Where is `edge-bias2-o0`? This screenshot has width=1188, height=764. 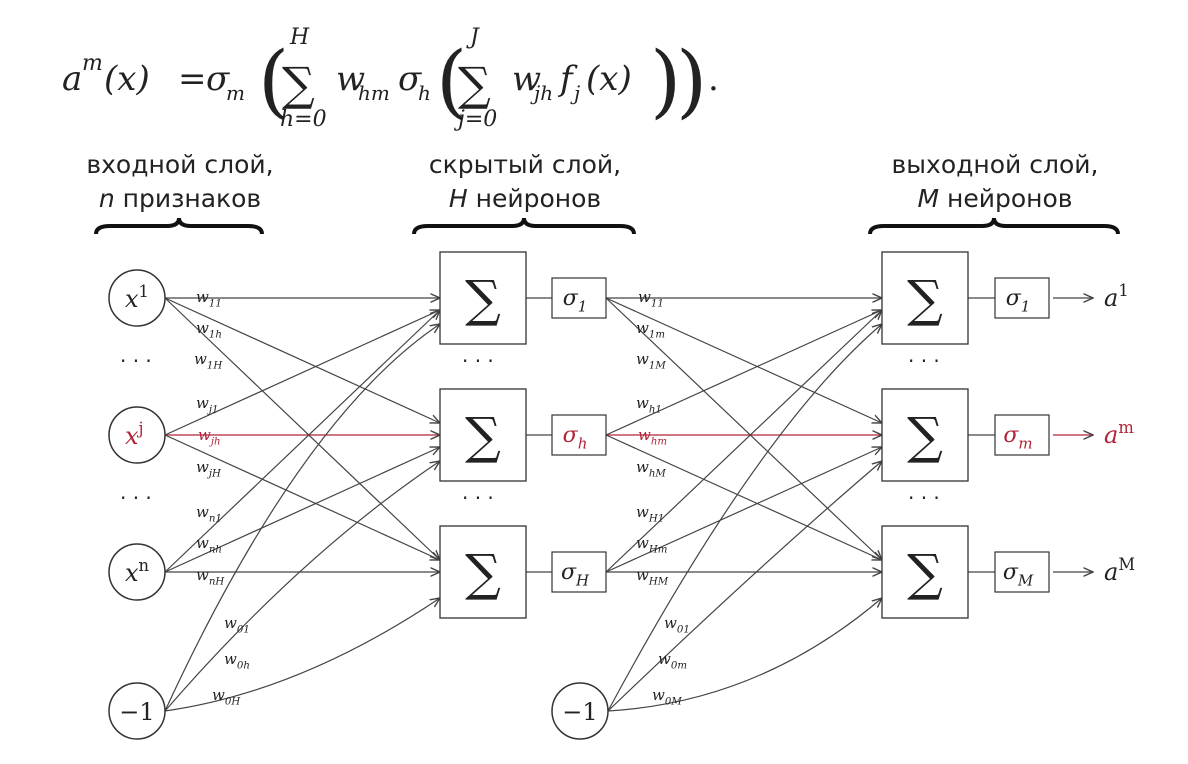
edge-bias2-o0 is located at coordinates (744, 518).